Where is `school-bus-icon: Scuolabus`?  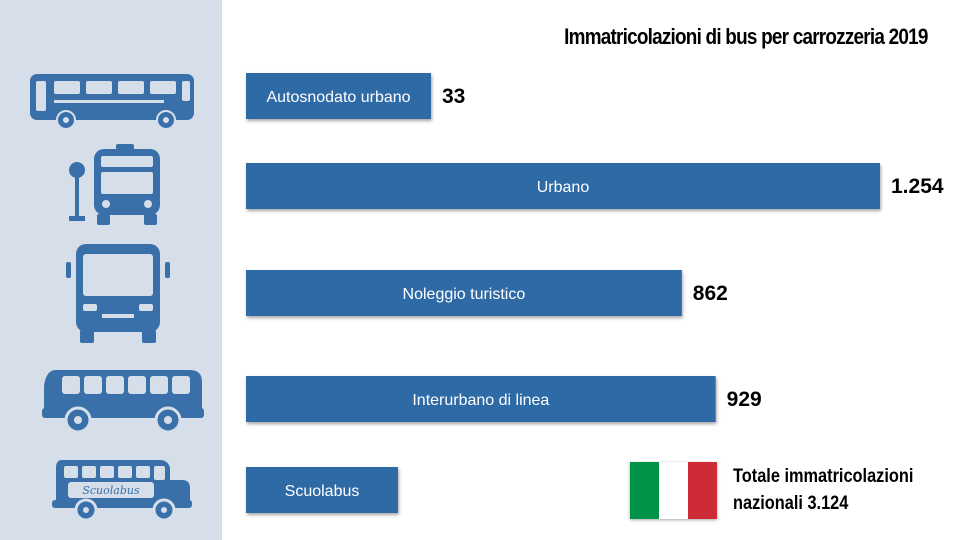 school-bus-icon: Scuolabus is located at coordinates (122, 491).